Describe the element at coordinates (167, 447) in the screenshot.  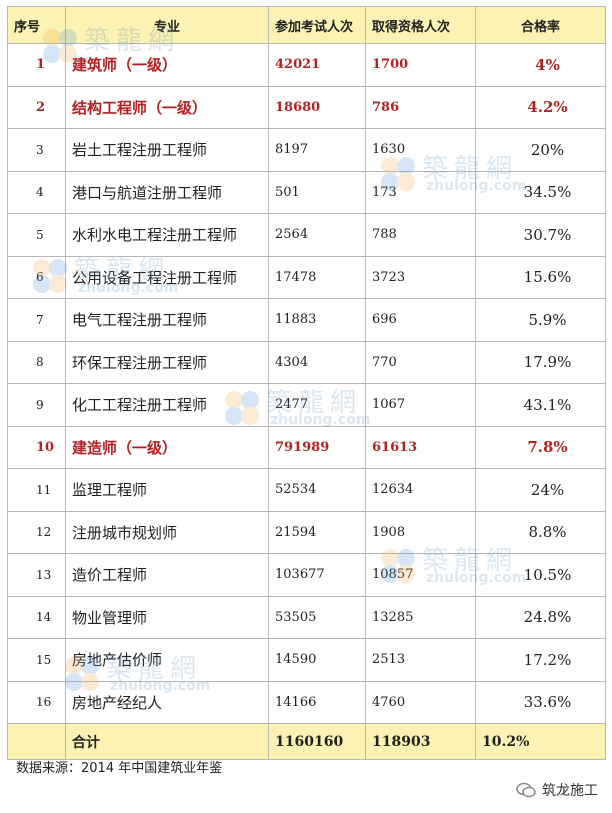
I see `row-specialty: 建造师（一级）` at that location.